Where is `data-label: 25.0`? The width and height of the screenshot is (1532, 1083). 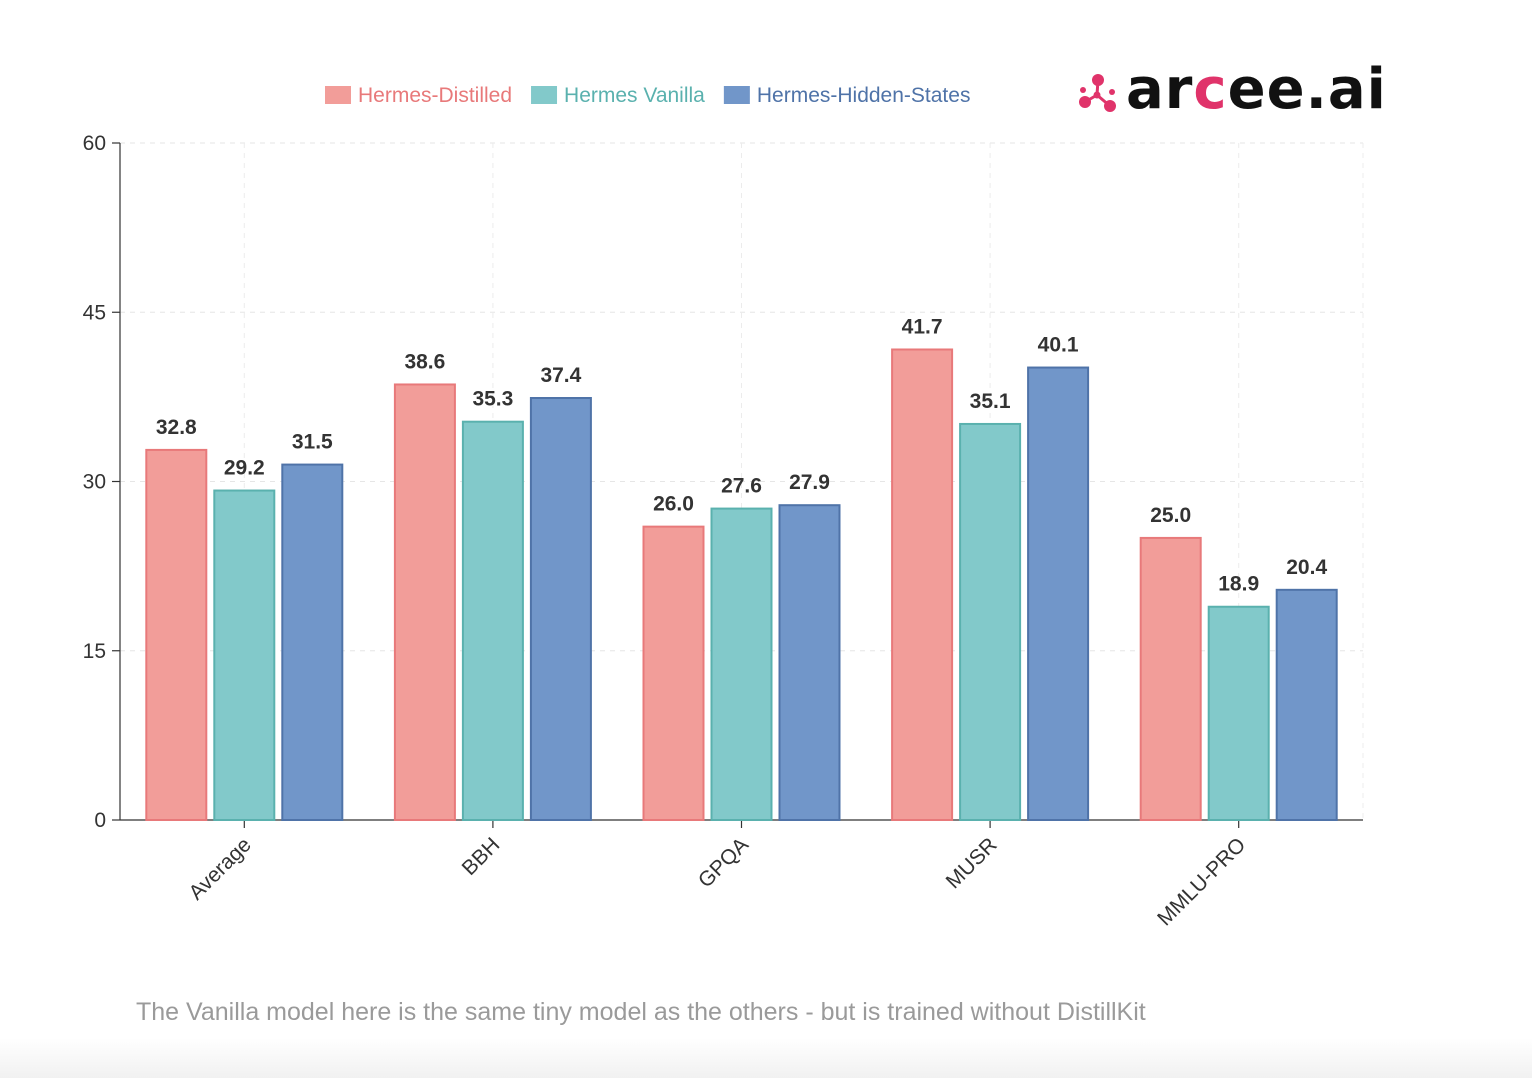
data-label: 25.0 is located at coordinates (1170, 515).